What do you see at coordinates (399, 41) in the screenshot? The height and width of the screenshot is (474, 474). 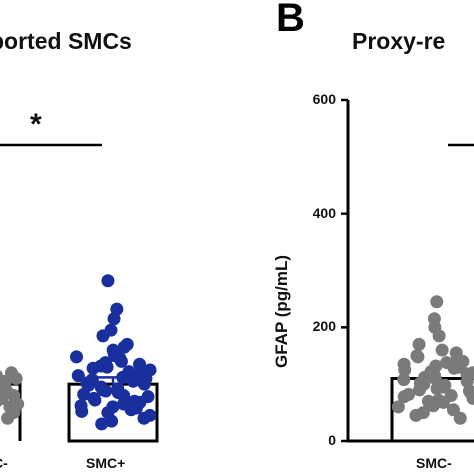 I see `panel-b-title: Proxy-re` at bounding box center [399, 41].